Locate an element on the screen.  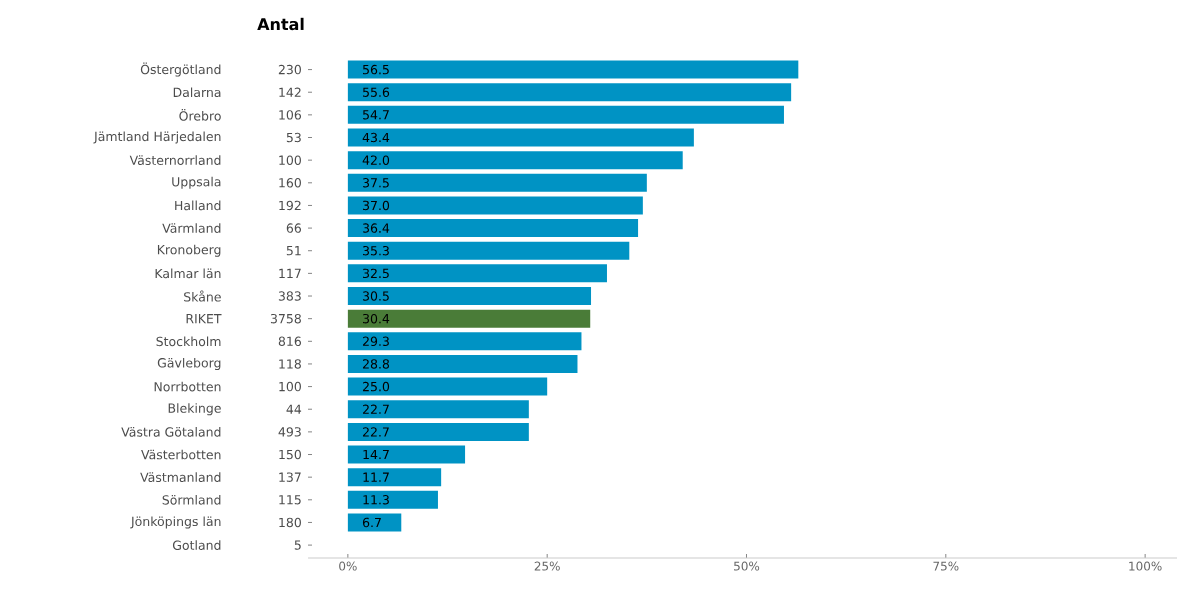
data-label: 30.5 is located at coordinates (376, 296).